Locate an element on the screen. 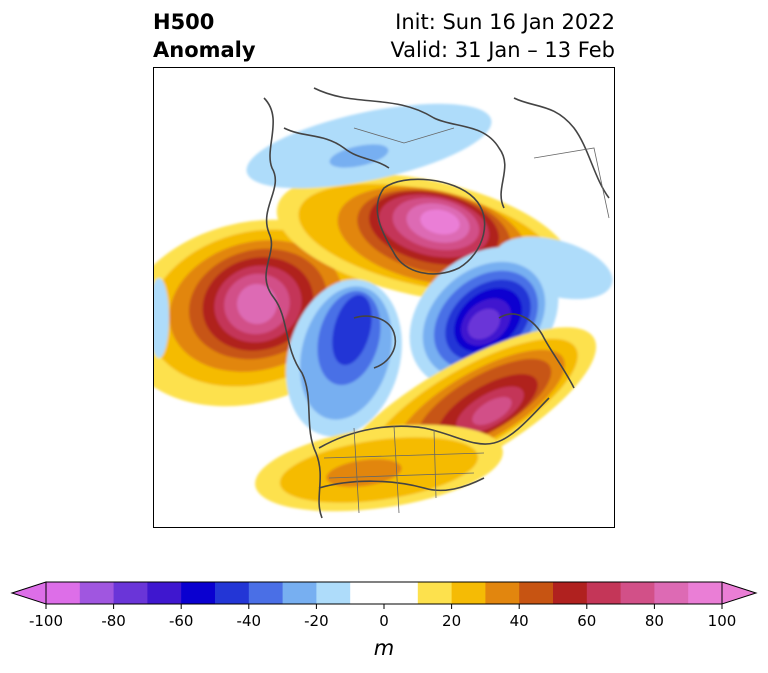 This screenshot has height=673, width=768. canada-trough is located at coordinates (344, 358).